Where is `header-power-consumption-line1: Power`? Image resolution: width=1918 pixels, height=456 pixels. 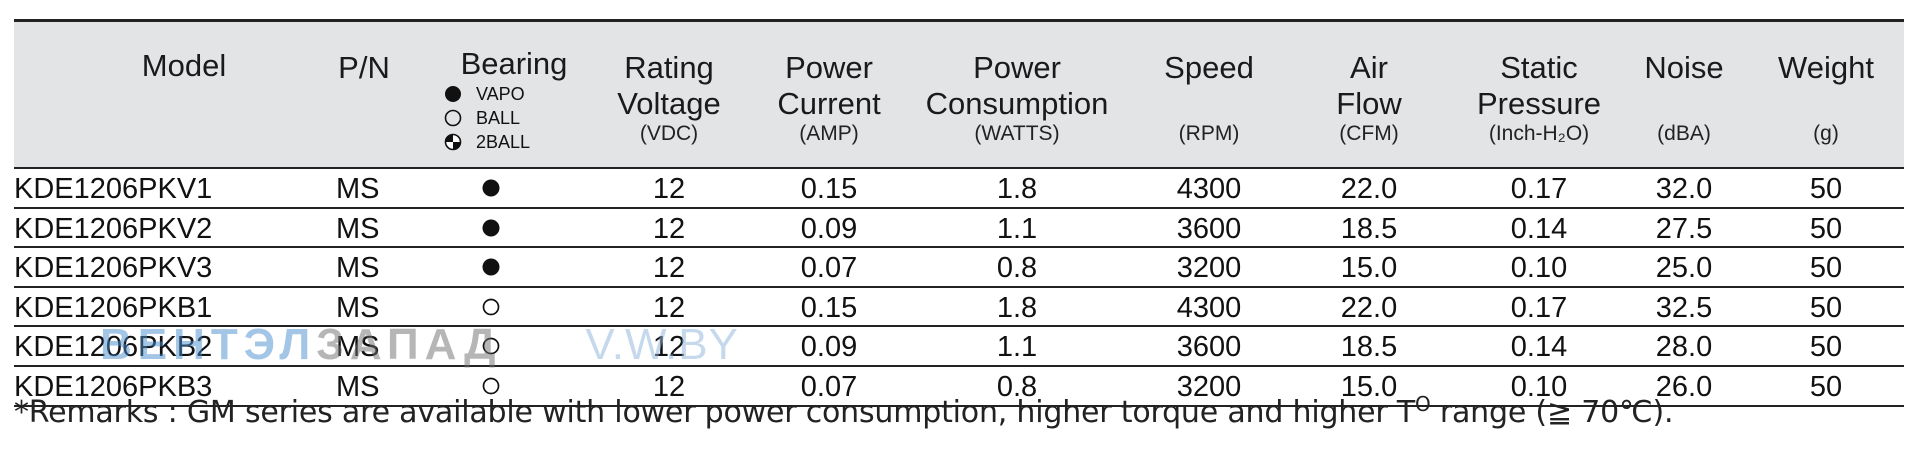 header-power-consumption-line1: Power is located at coordinates (1017, 67).